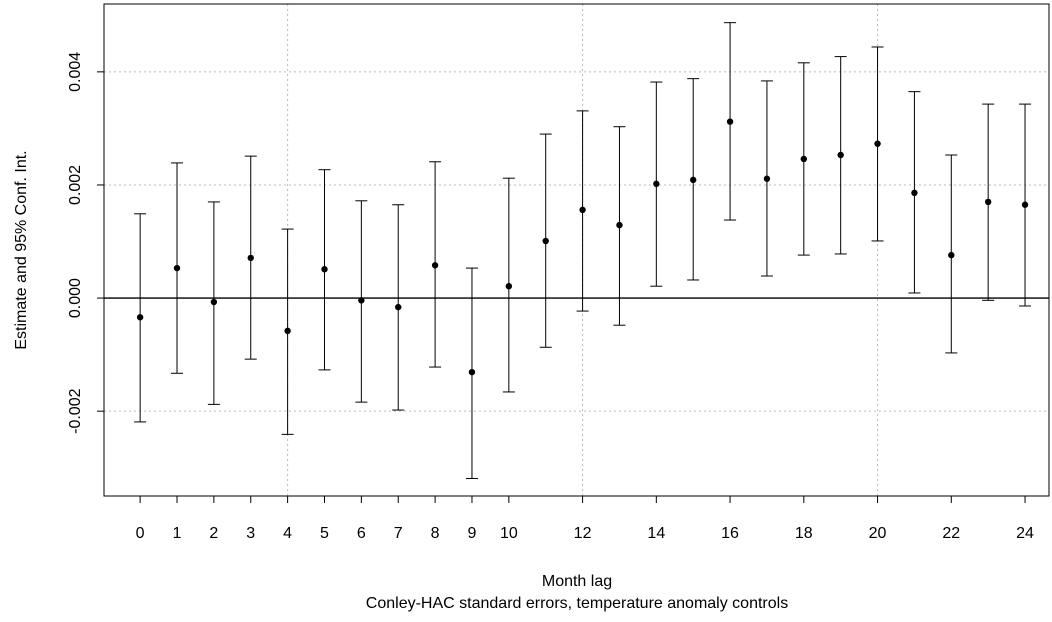 The height and width of the screenshot is (622, 1052). I want to click on y-tick-label: -0.002, so click(75, 410).